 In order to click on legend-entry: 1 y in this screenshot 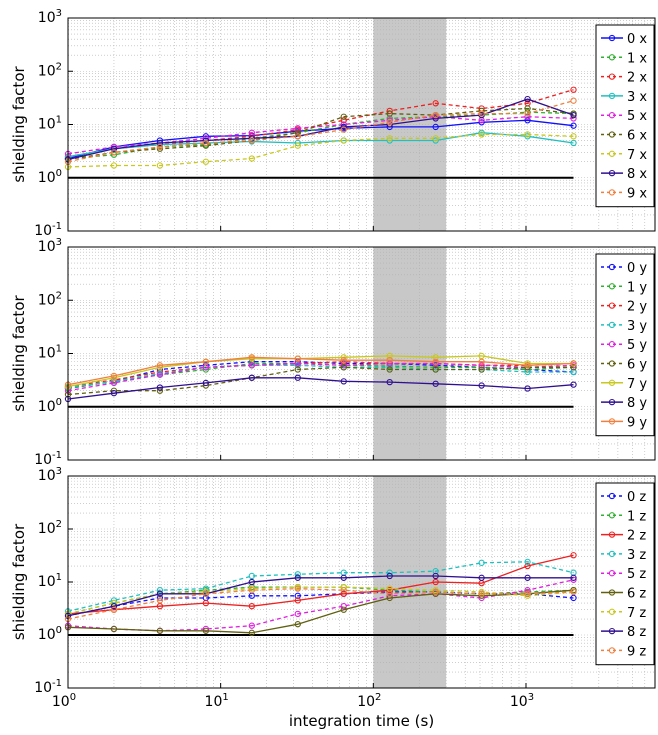, I will do `click(637, 287)`.